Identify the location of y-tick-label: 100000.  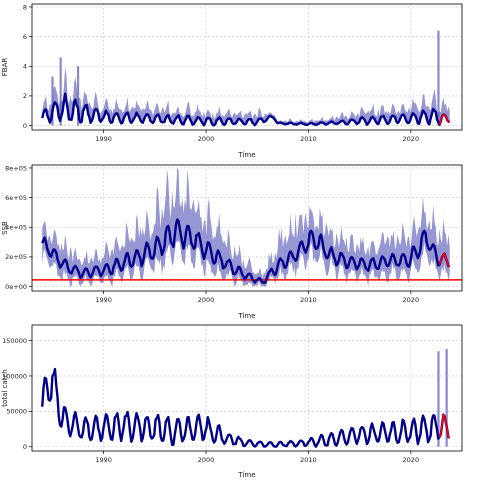
(14, 376).